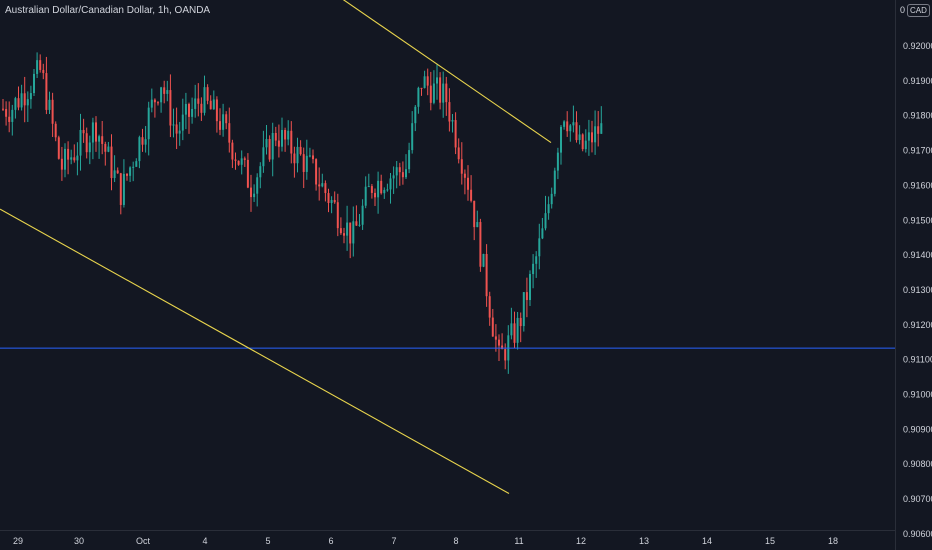 Image resolution: width=932 pixels, height=550 pixels. Describe the element at coordinates (581, 541) in the screenshot. I see `time-tick-label: 12` at that location.